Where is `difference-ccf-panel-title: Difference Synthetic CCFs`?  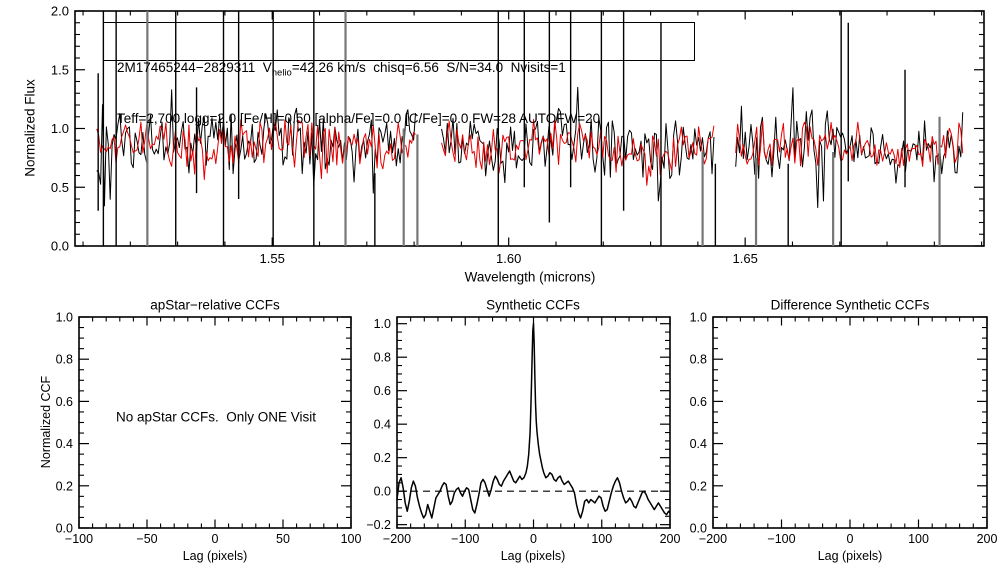 difference-ccf-panel-title: Difference Synthetic CCFs is located at coordinates (850, 305).